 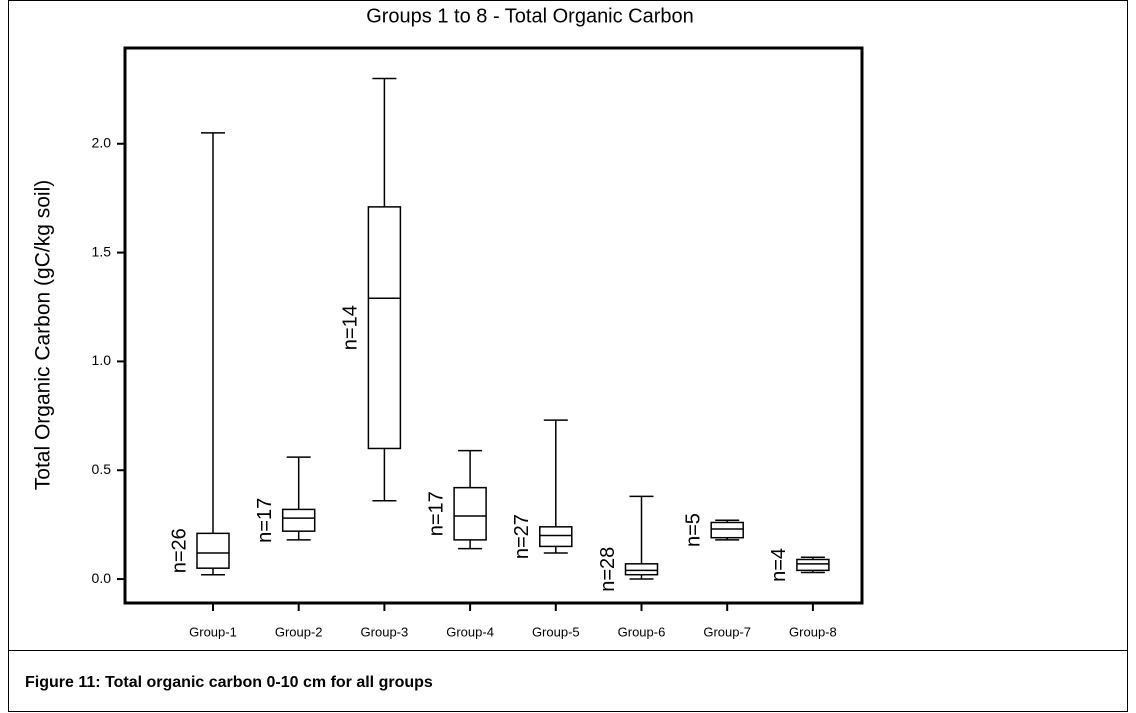 What do you see at coordinates (102, 142) in the screenshot?
I see `y-tick-label: 2.0` at bounding box center [102, 142].